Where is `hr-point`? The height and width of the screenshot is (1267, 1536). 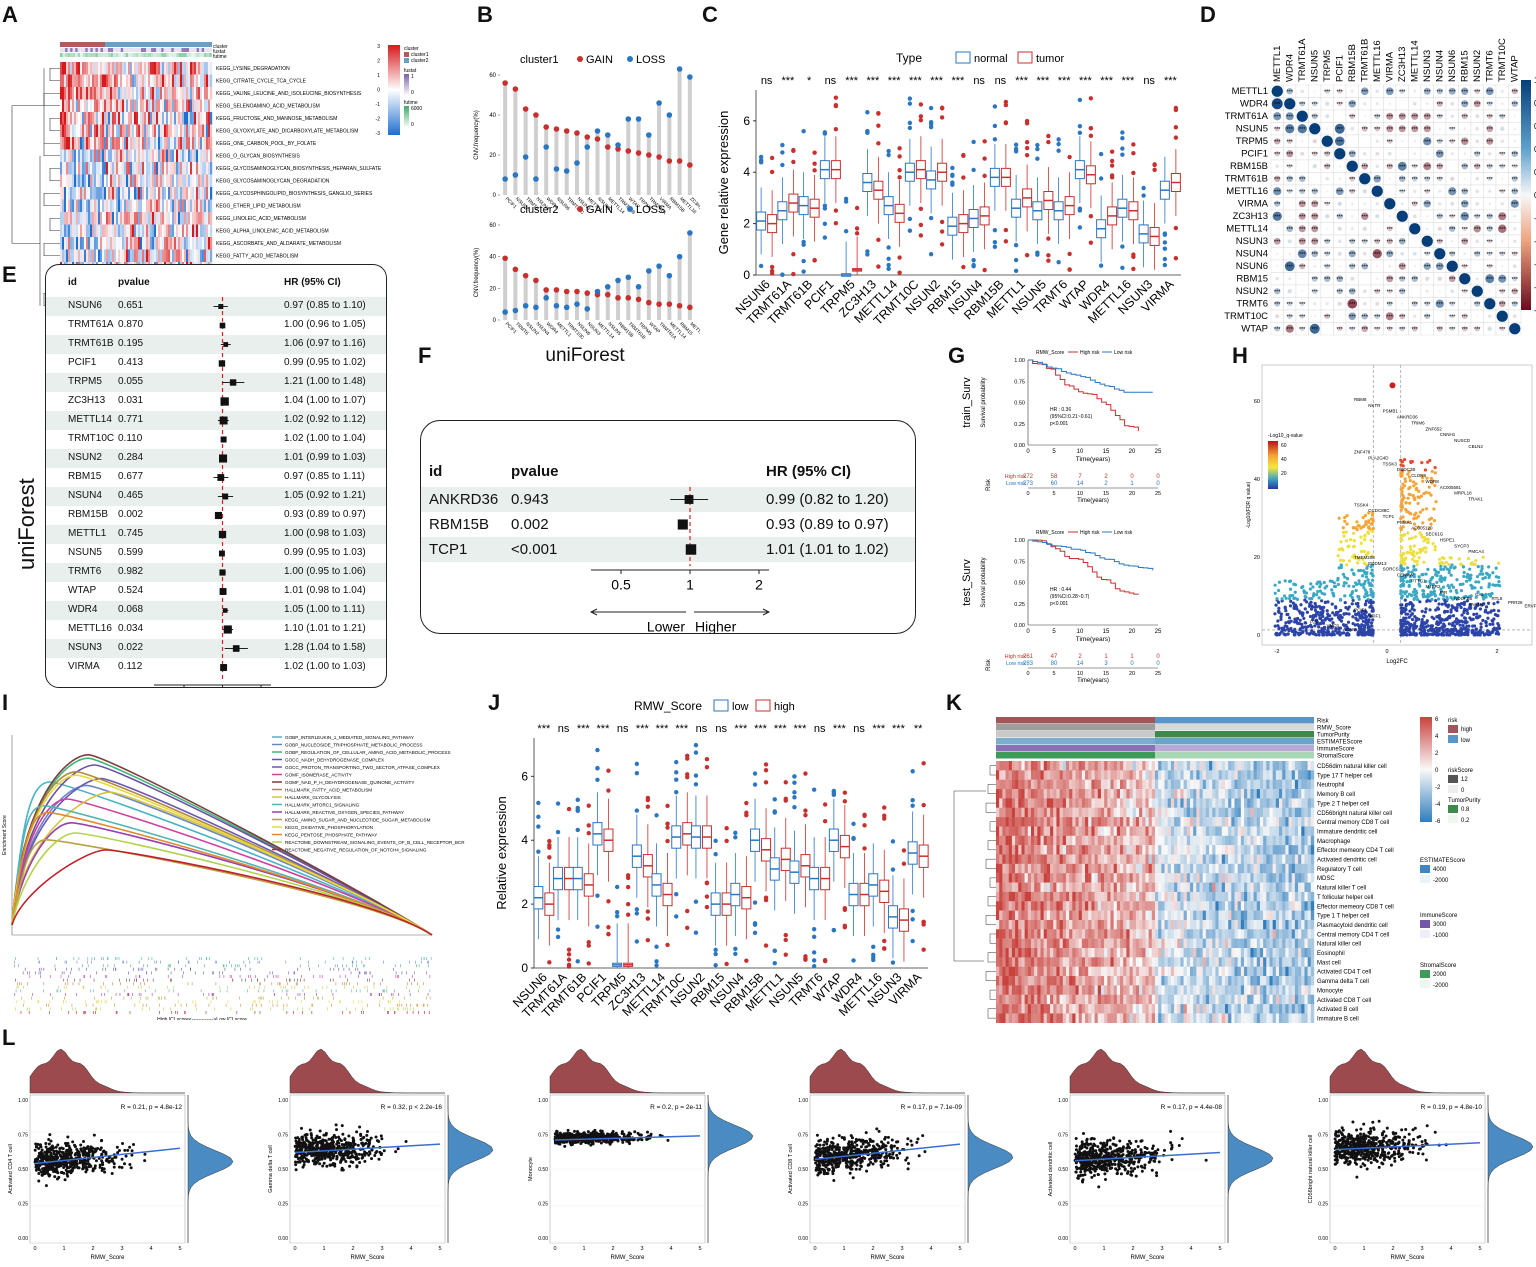
hr-point is located at coordinates (222, 534).